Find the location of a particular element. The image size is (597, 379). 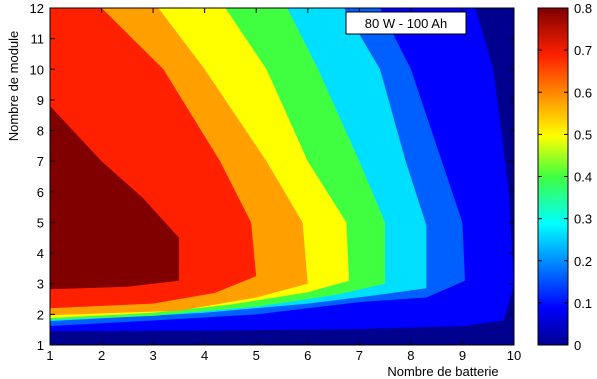

x-tick-label: 10 is located at coordinates (514, 355).